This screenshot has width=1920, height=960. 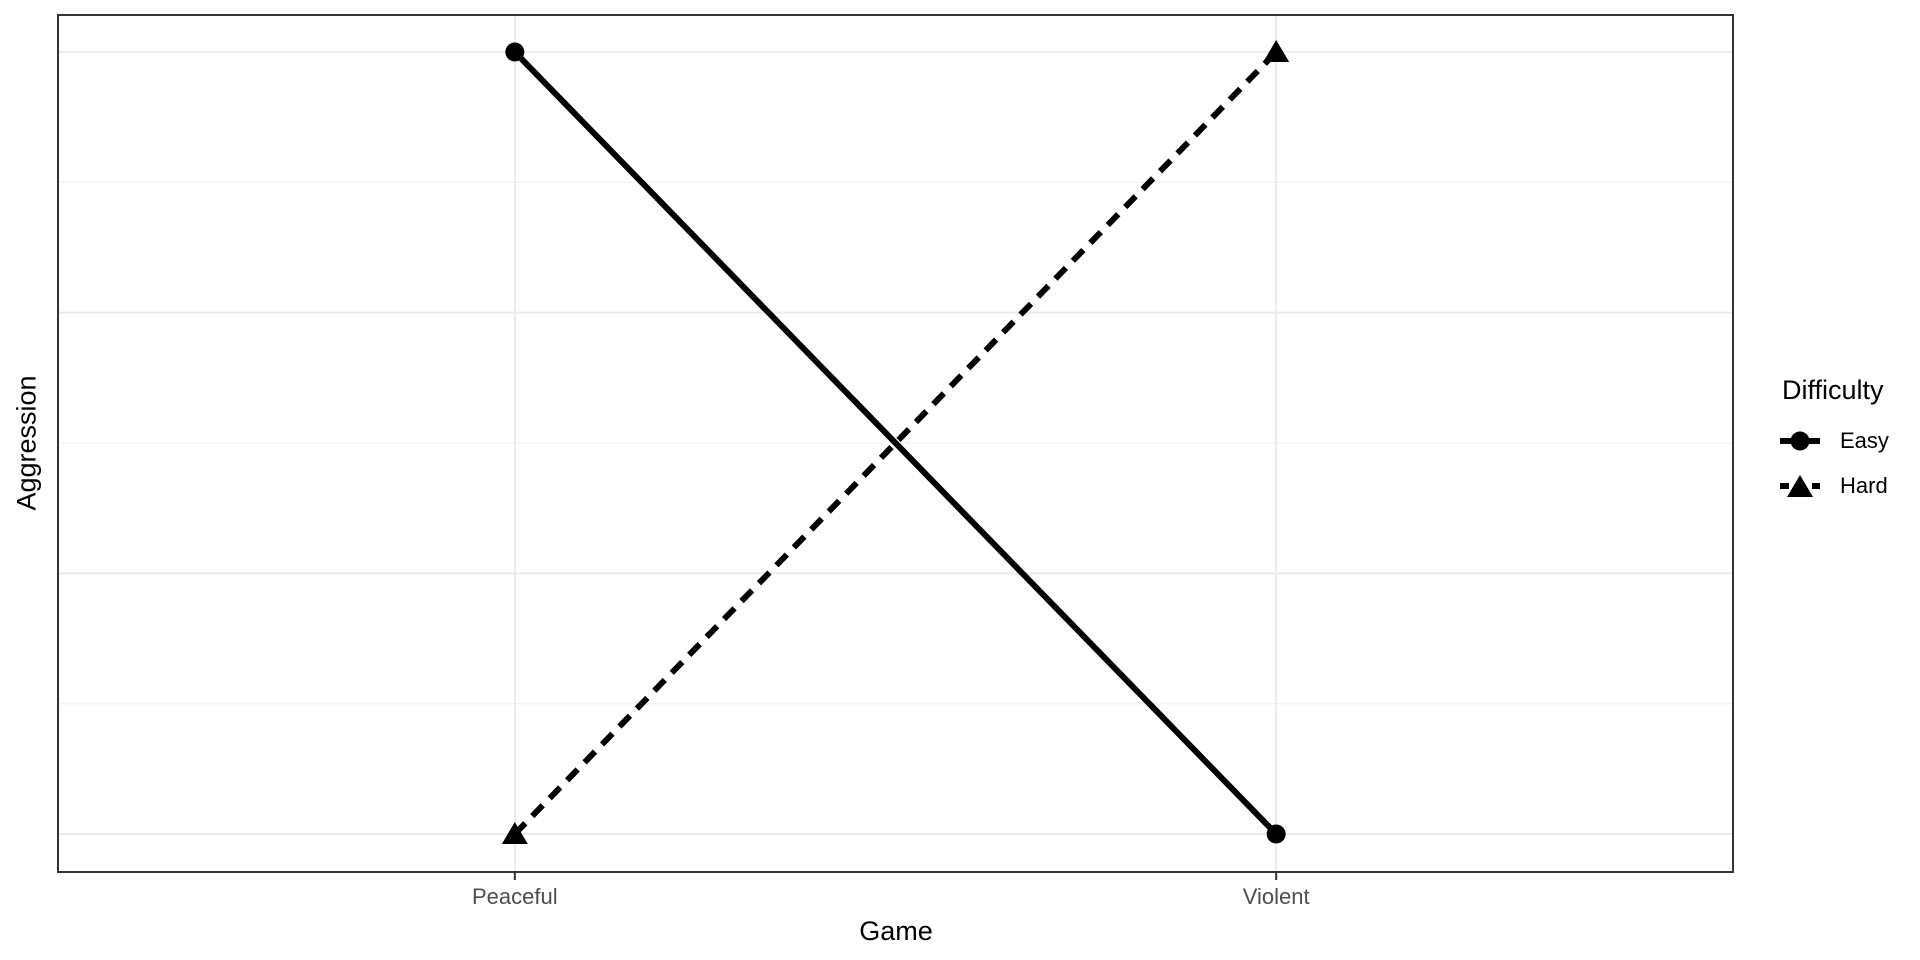 What do you see at coordinates (515, 896) in the screenshot?
I see `x-tick-label-peaceful: Peaceful` at bounding box center [515, 896].